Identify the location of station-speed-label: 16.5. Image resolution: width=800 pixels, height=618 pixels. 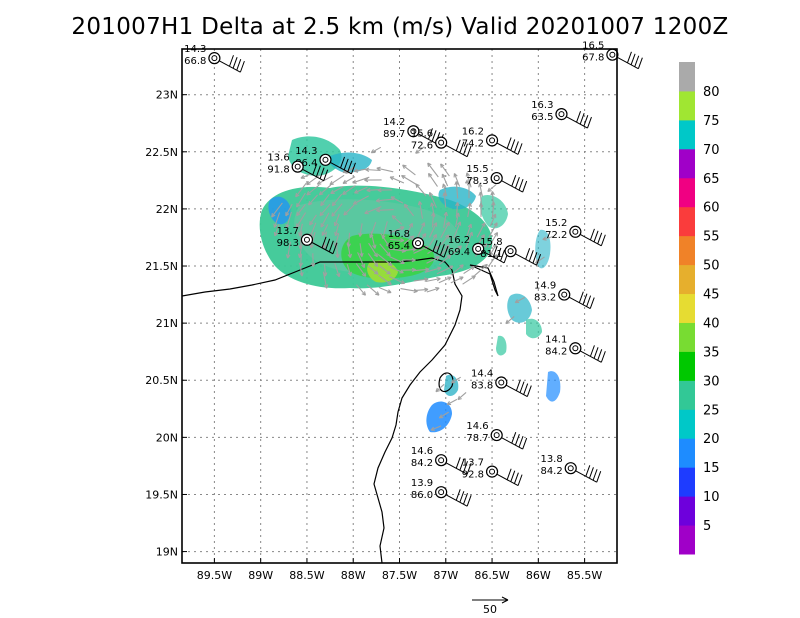
(593, 46).